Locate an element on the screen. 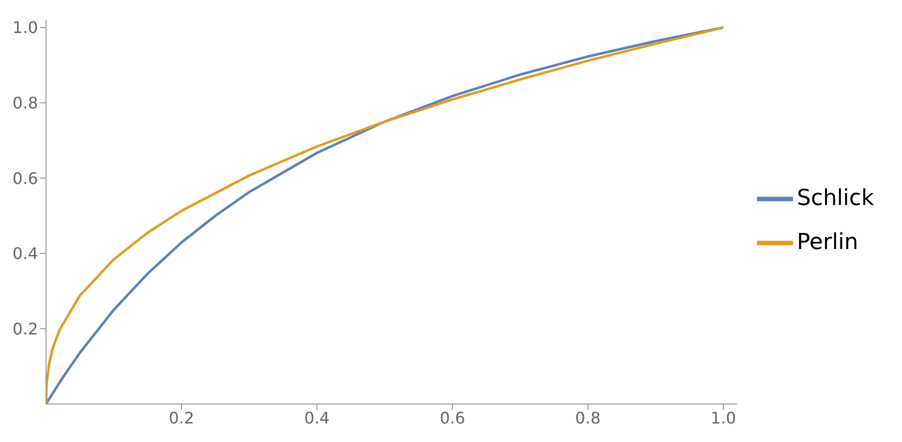 This screenshot has height=442, width=902. y-tick-label: 0.6 is located at coordinates (25, 178).